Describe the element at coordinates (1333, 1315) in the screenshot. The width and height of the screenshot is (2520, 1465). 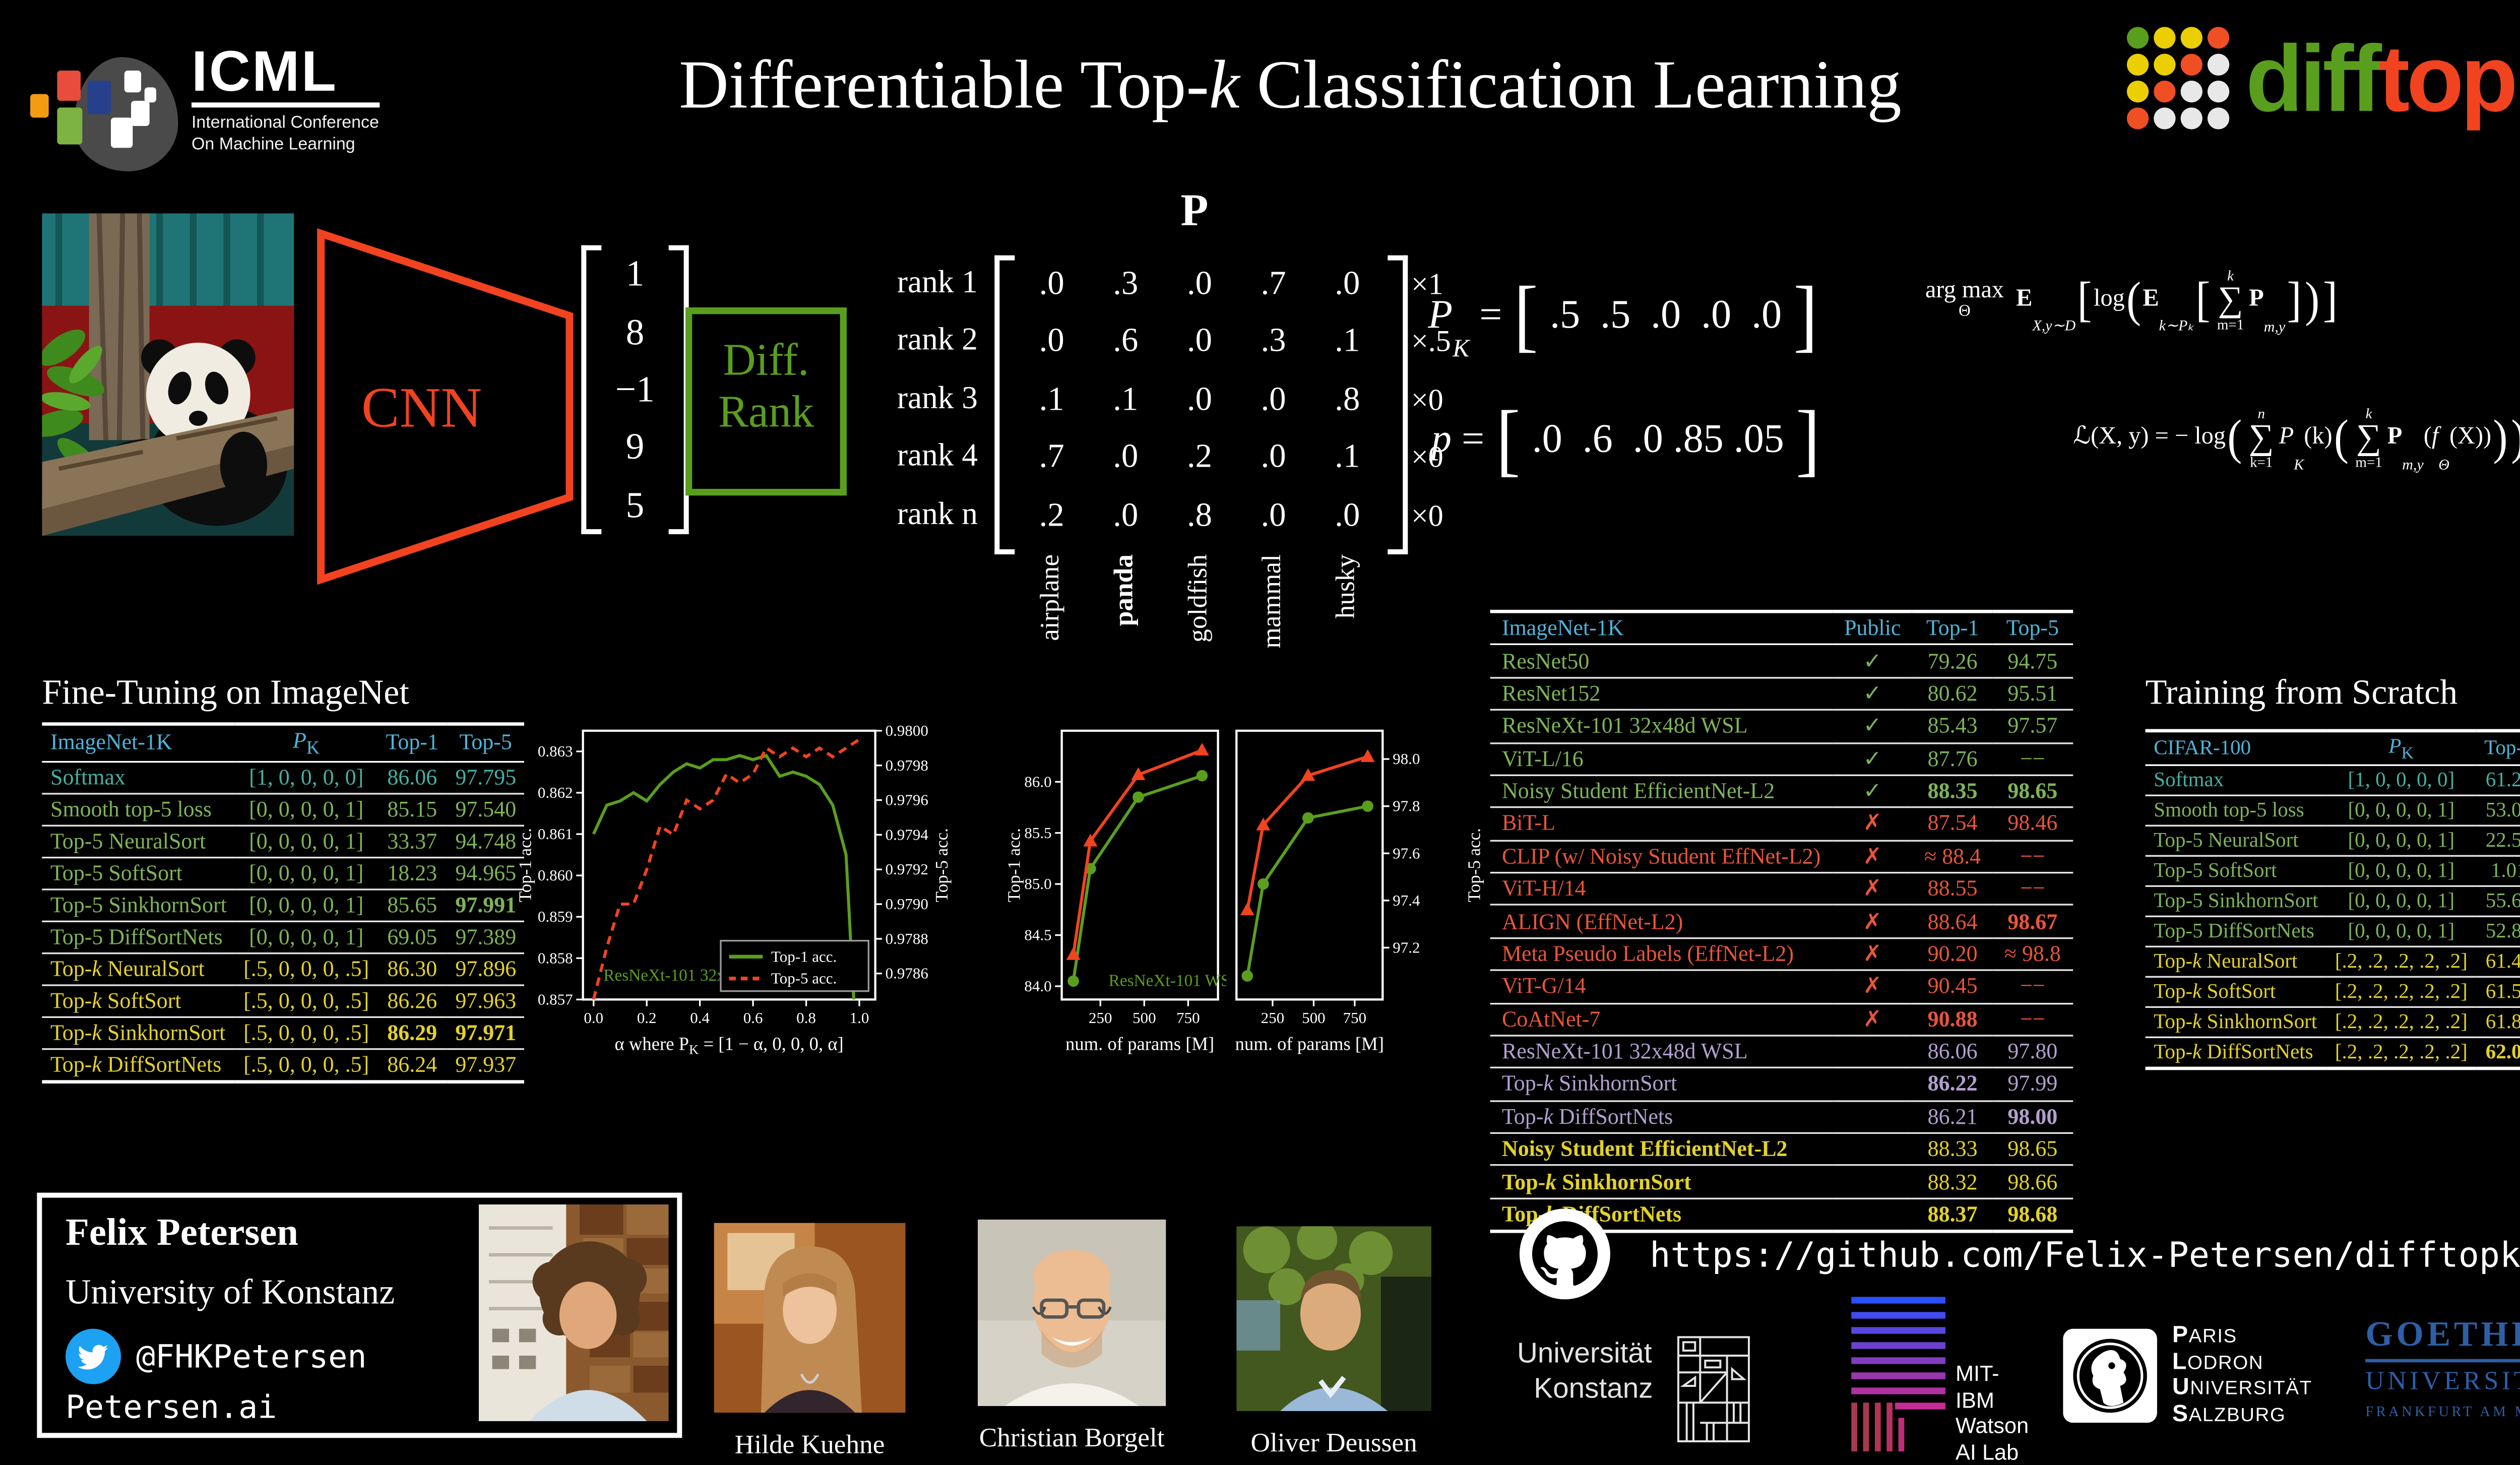
I see `oliver-photo` at that location.